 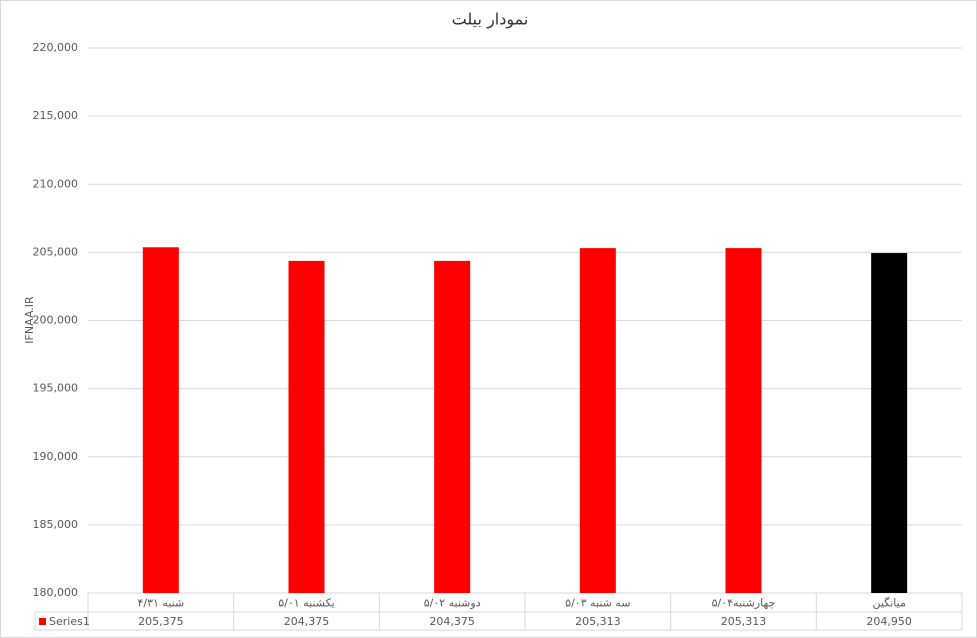 What do you see at coordinates (490, 20) in the screenshot?
I see `chart-title: نمودار بیلت` at bounding box center [490, 20].